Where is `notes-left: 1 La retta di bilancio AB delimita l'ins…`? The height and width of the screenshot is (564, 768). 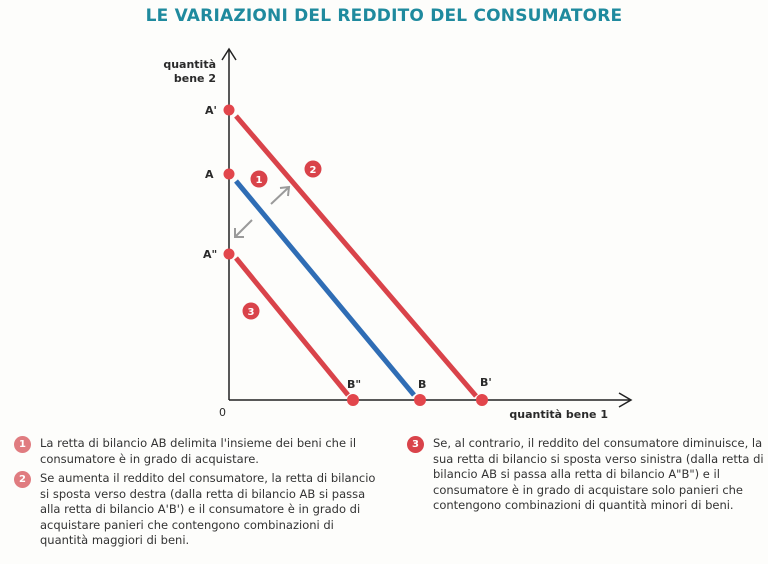 notes-left: 1 La retta di bilancio AB delimita l'ins… is located at coordinates (199, 494).